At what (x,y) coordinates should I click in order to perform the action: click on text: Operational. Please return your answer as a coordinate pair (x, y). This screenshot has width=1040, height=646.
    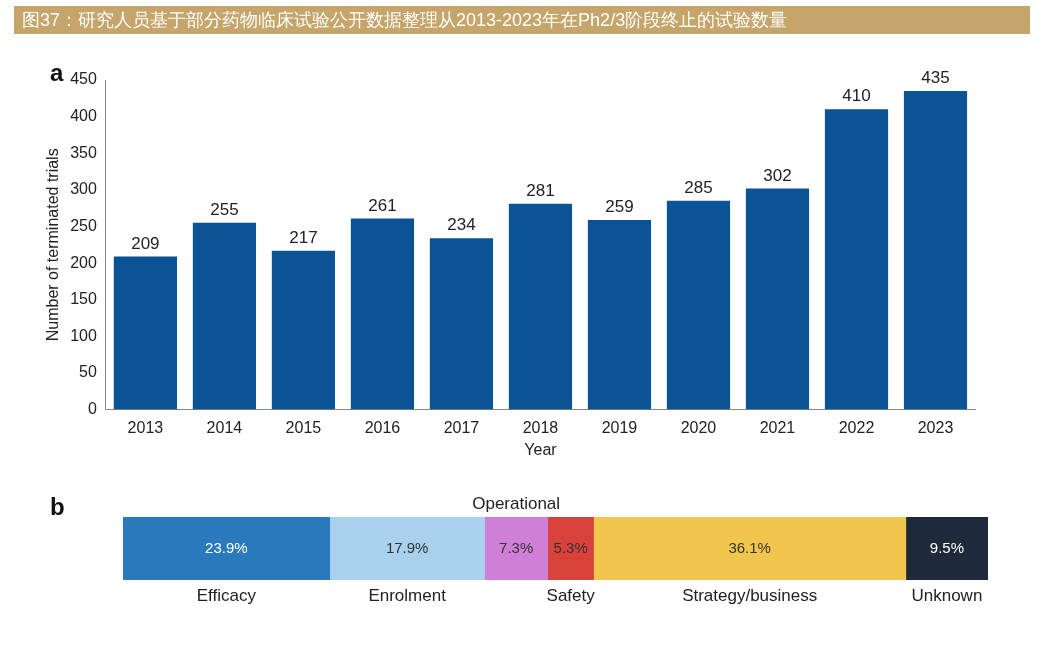
    Looking at the image, I should click on (516, 504).